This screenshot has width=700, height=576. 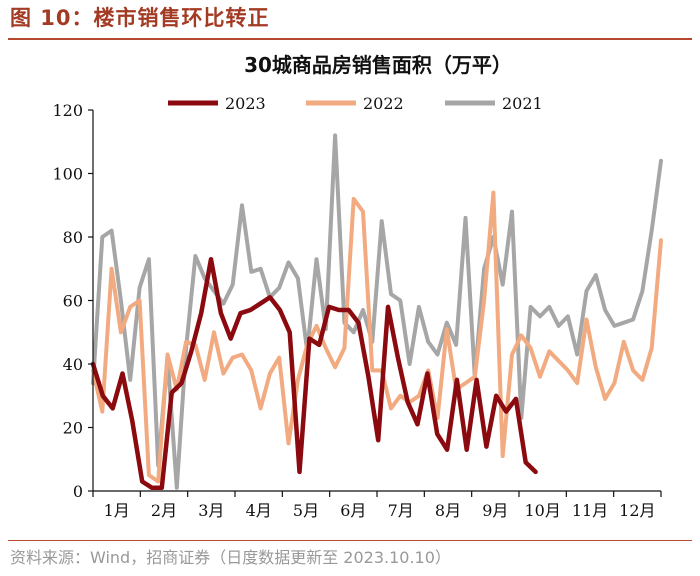 I want to click on y-tick-label: 20, so click(x=73, y=428).